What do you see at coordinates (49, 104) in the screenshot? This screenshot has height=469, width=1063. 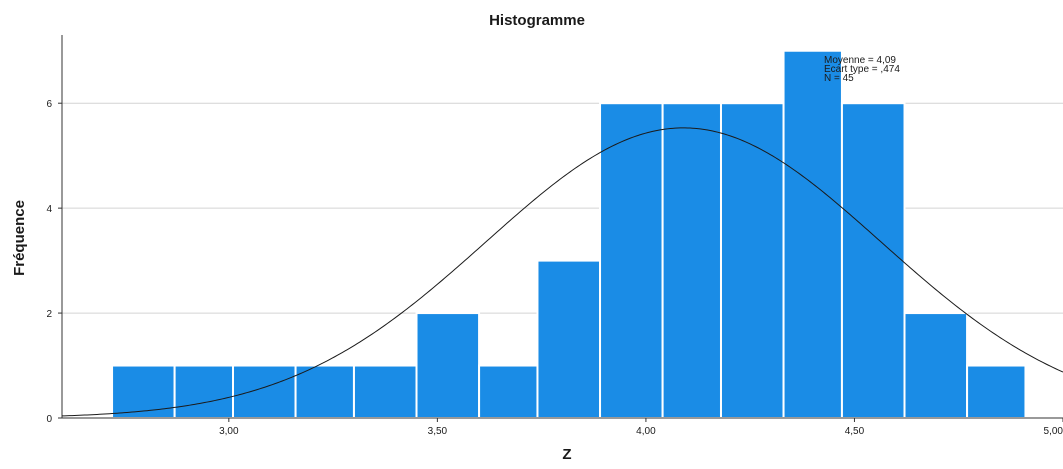 I see `y-tick-label: 6` at bounding box center [49, 104].